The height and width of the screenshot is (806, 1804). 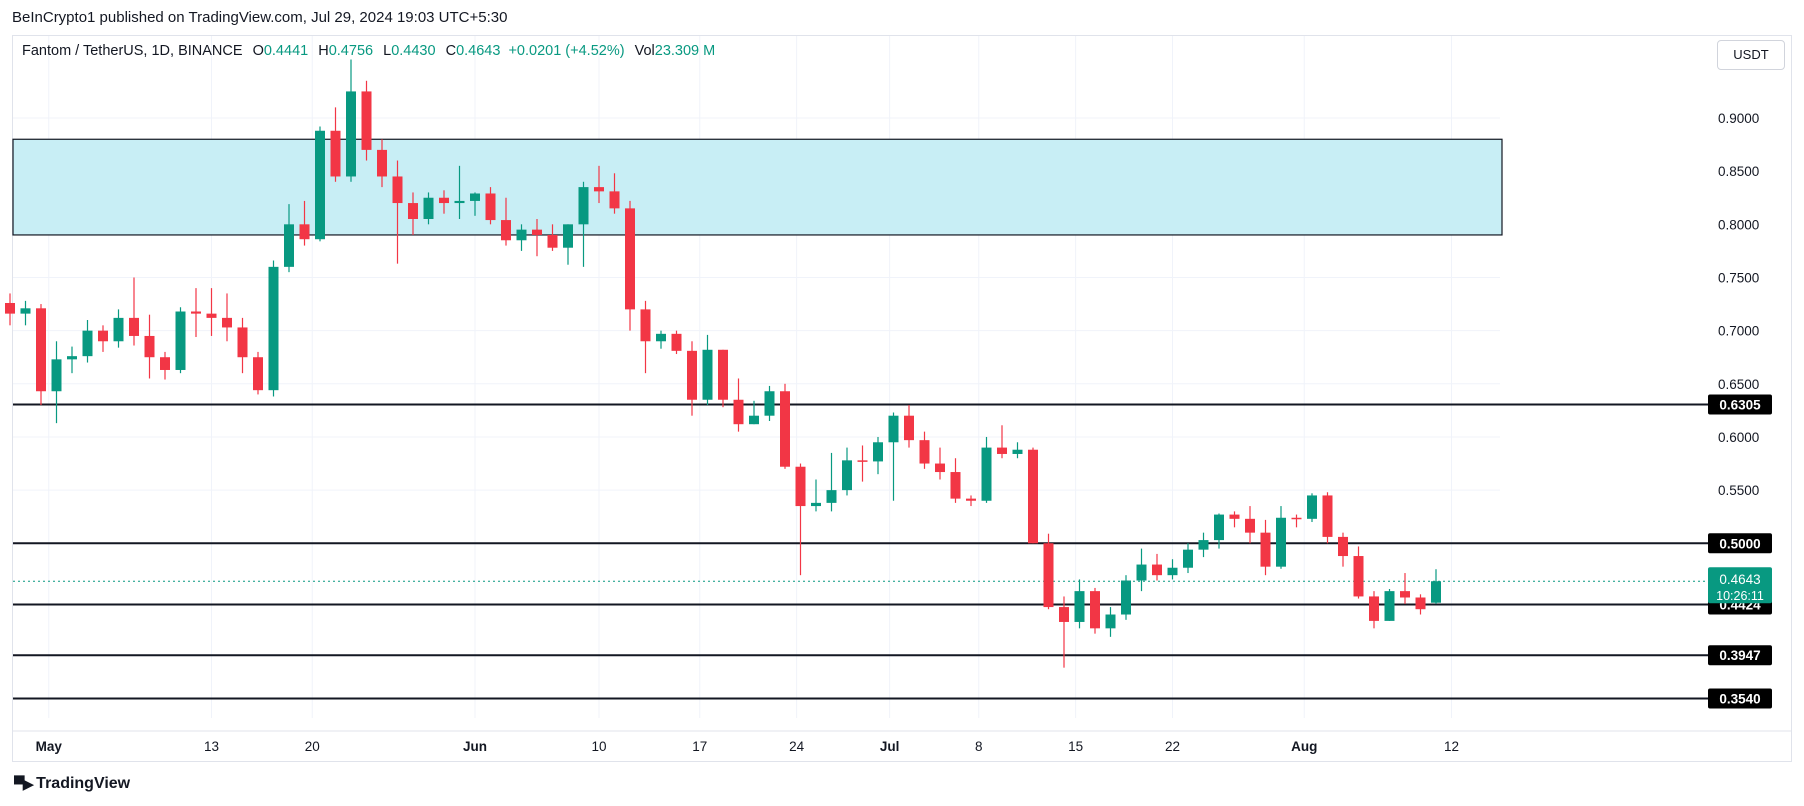 What do you see at coordinates (1738, 331) in the screenshot?
I see `y-tick-label: 0.7000` at bounding box center [1738, 331].